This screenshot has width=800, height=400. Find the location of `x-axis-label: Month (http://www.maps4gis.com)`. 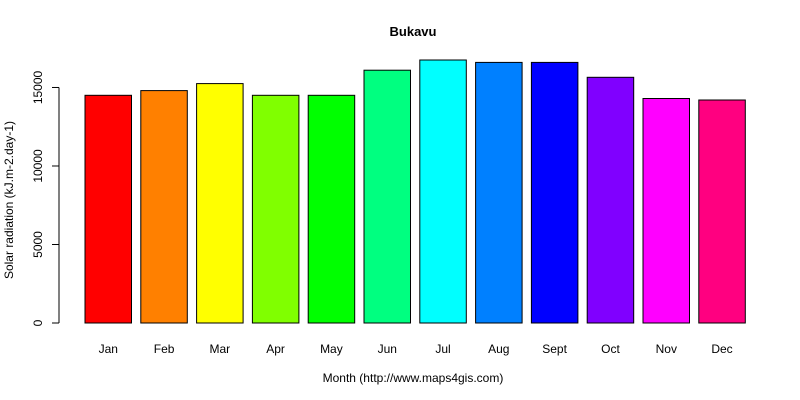

x-axis-label: Month (http://www.maps4gis.com) is located at coordinates (413, 378).